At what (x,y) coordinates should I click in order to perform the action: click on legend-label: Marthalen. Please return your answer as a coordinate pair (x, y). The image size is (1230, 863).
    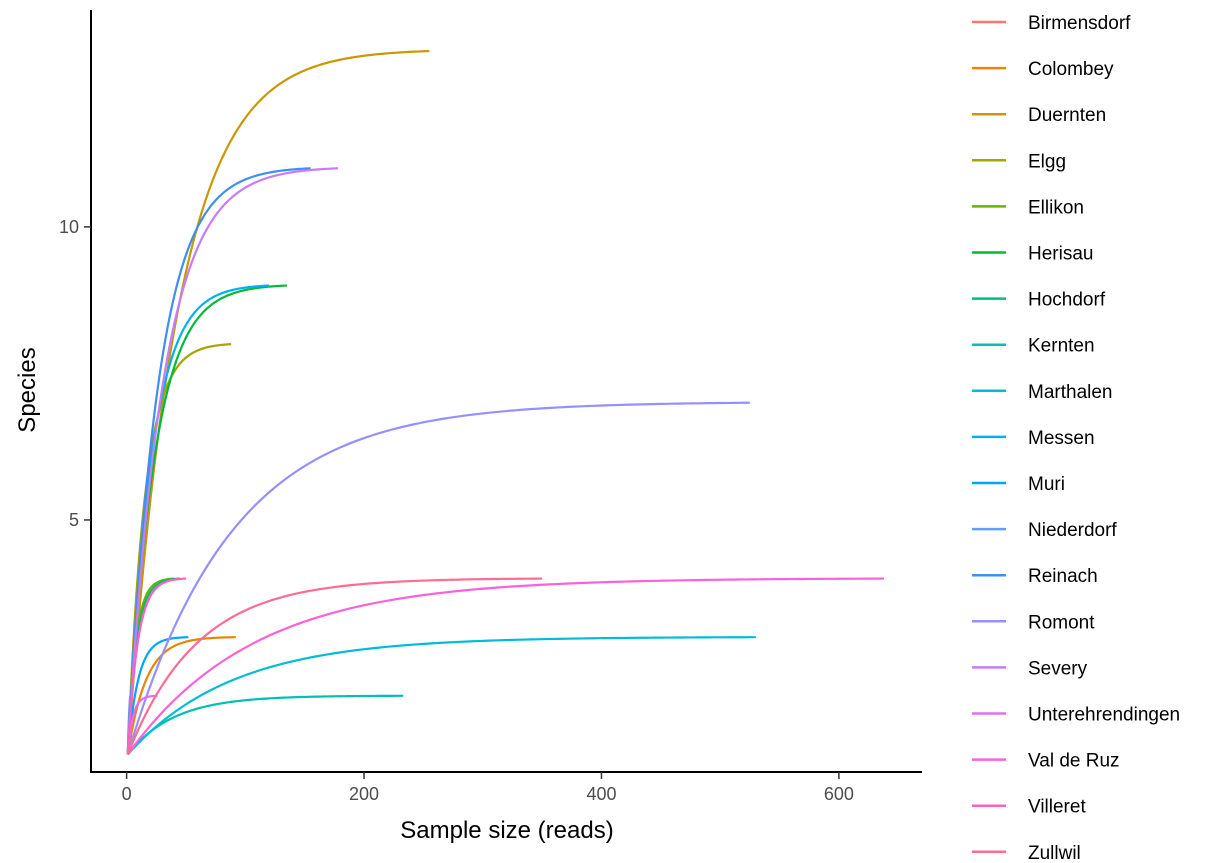
    Looking at the image, I should click on (1070, 392).